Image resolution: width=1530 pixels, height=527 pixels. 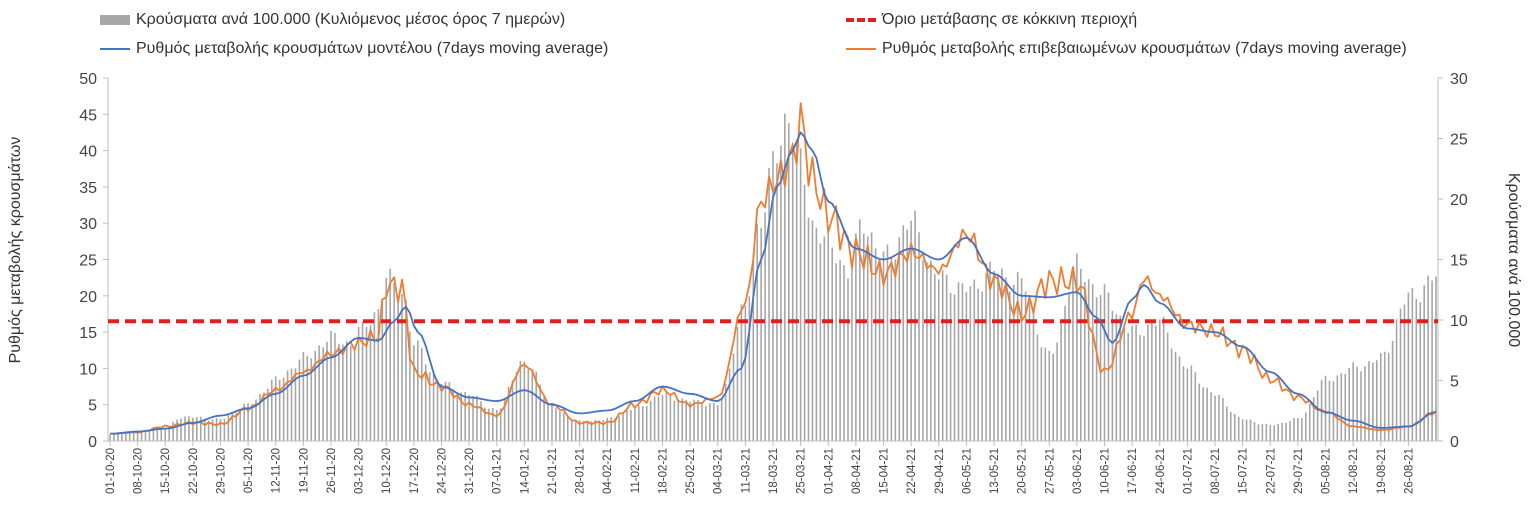 What do you see at coordinates (88, 79) in the screenshot?
I see `y-left-tick-label: 50` at bounding box center [88, 79].